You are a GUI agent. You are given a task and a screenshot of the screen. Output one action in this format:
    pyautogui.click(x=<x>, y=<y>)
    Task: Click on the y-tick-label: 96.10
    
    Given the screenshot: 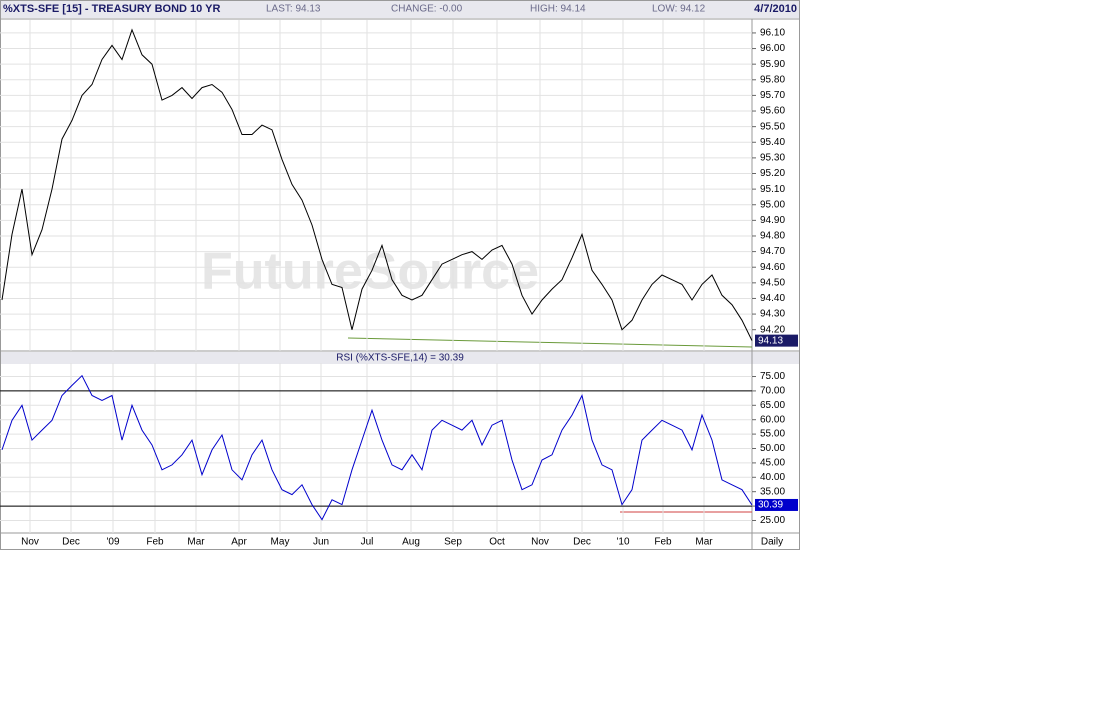 What is the action you would take?
    pyautogui.click(x=772, y=33)
    